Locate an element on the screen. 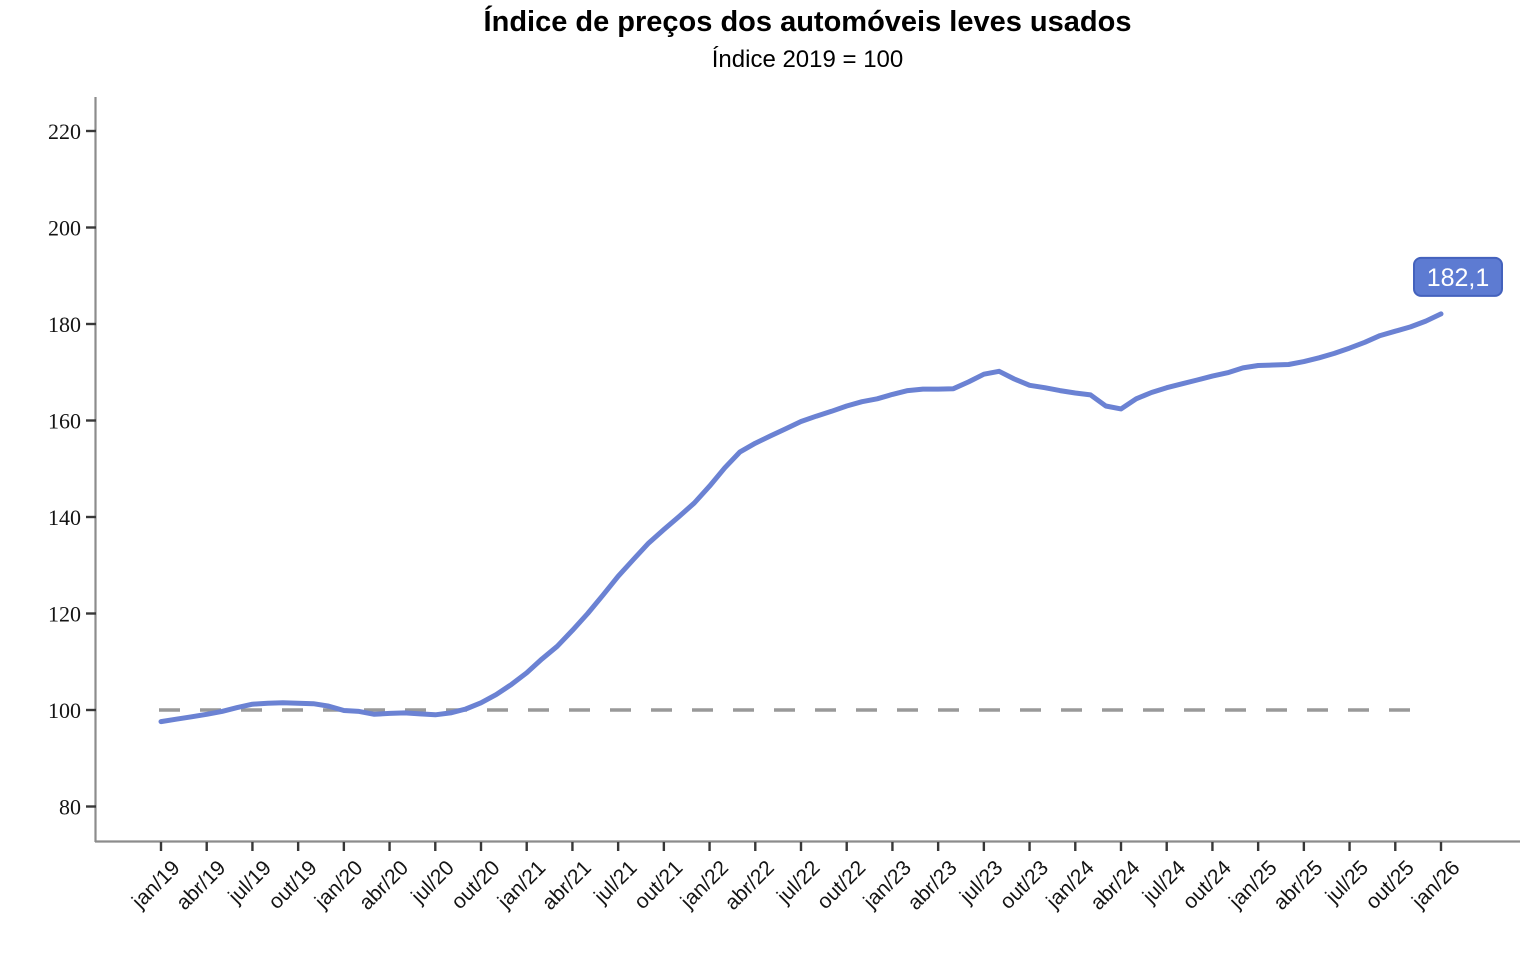 This screenshot has height=960, width=1536. x-tick-label: jan/21 is located at coordinates (521, 884).